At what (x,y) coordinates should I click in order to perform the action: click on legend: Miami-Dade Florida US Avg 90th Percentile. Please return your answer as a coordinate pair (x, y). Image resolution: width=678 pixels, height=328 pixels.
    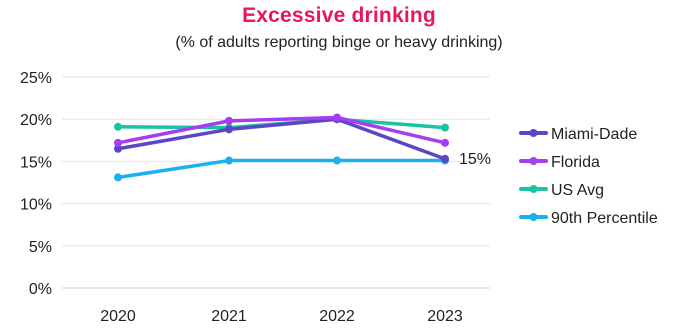
    Looking at the image, I should click on (588, 176).